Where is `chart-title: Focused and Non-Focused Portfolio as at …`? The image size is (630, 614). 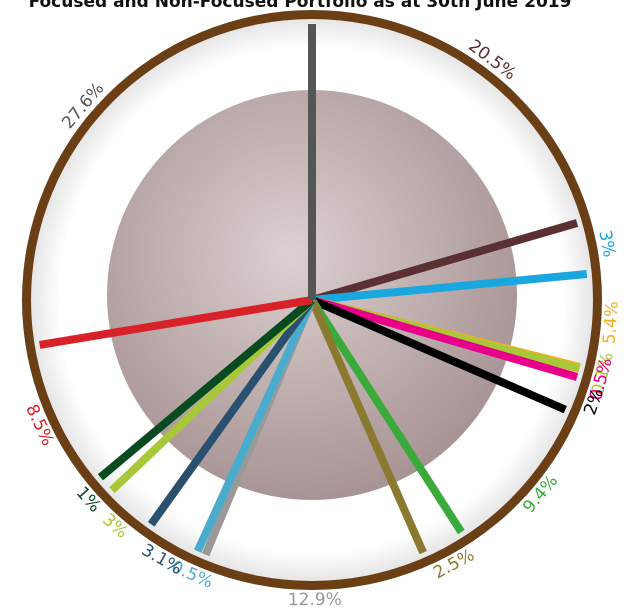 chart-title: Focused and Non-Focused Portfolio as at … is located at coordinates (300, 6).